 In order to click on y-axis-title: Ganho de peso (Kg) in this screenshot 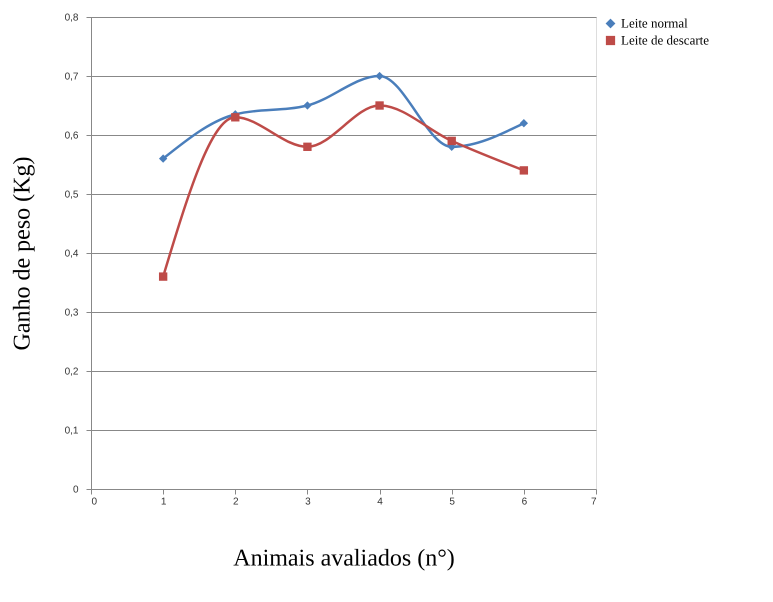, I will do `click(23, 253)`.